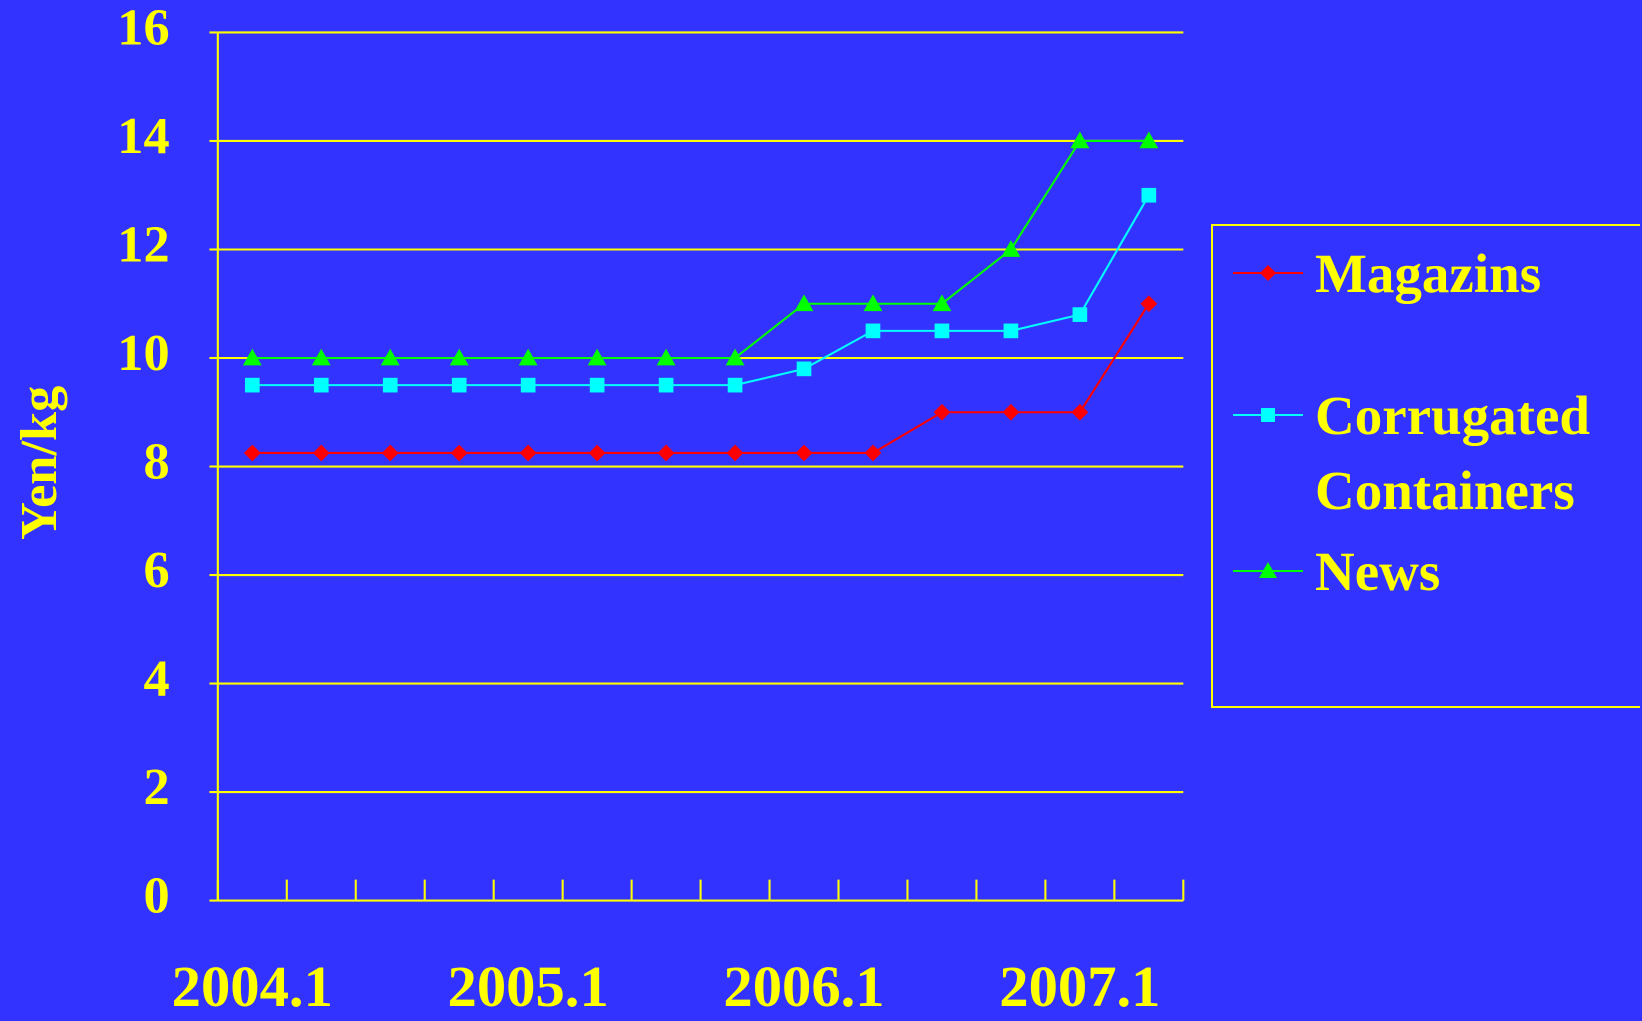 The image size is (1642, 1021). I want to click on y-axis-label: Yen/kg, so click(39, 463).